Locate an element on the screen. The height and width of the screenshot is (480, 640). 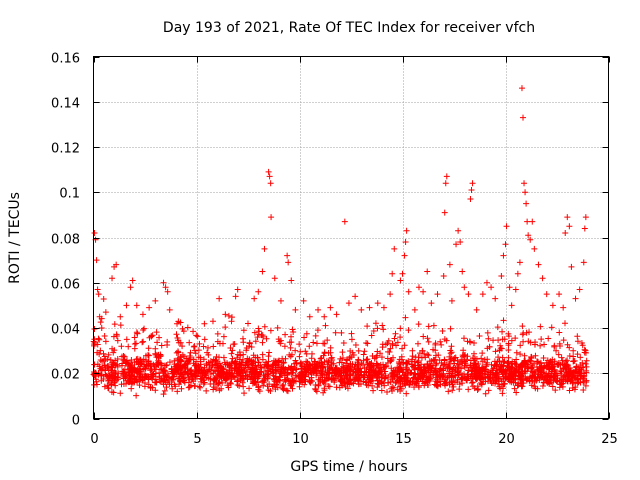
y-tick-label: 0.1 is located at coordinates (69, 194).